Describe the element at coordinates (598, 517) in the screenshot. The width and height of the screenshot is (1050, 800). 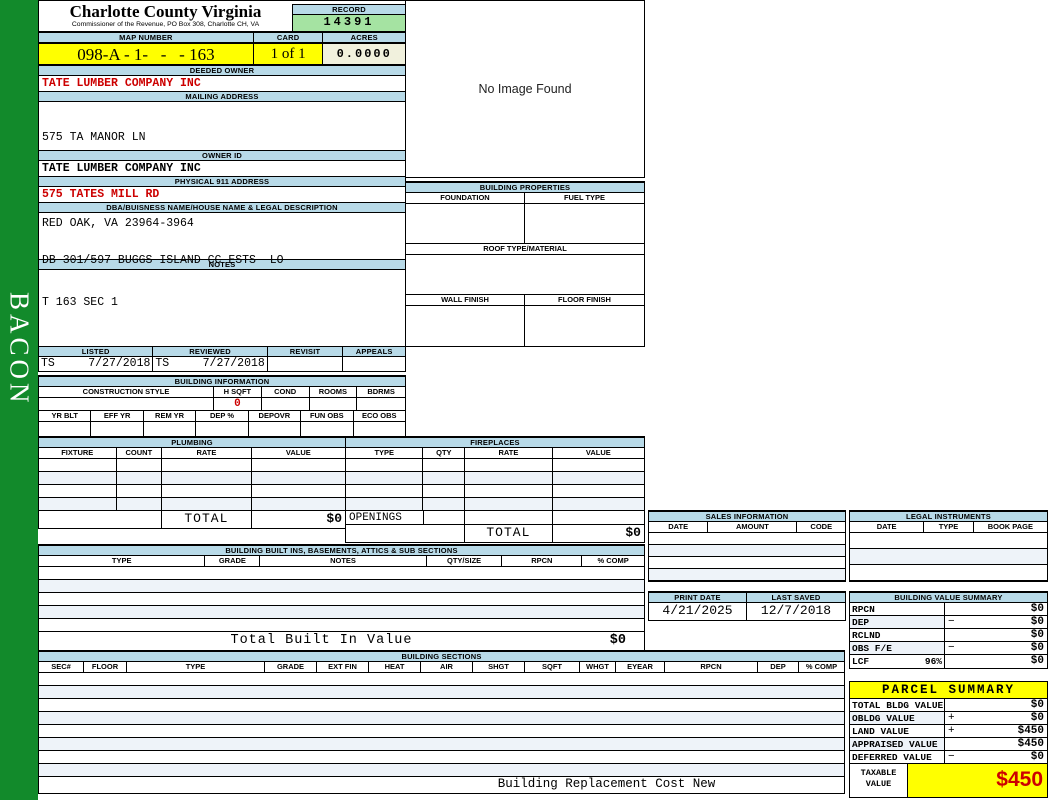
I see `openings-value` at that location.